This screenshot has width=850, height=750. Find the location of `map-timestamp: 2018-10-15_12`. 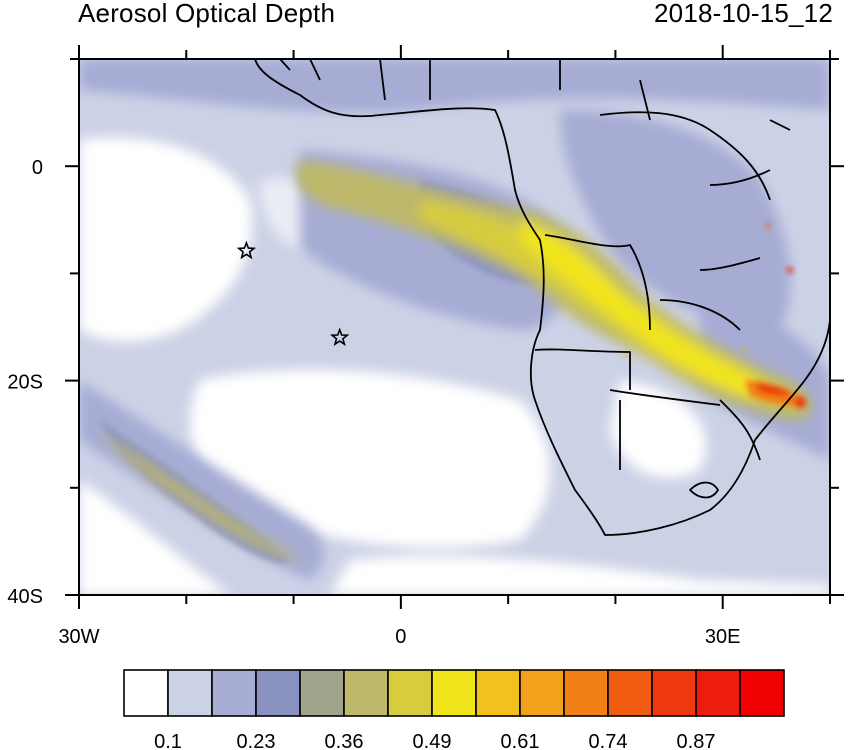

map-timestamp: 2018-10-15_12 is located at coordinates (743, 14).